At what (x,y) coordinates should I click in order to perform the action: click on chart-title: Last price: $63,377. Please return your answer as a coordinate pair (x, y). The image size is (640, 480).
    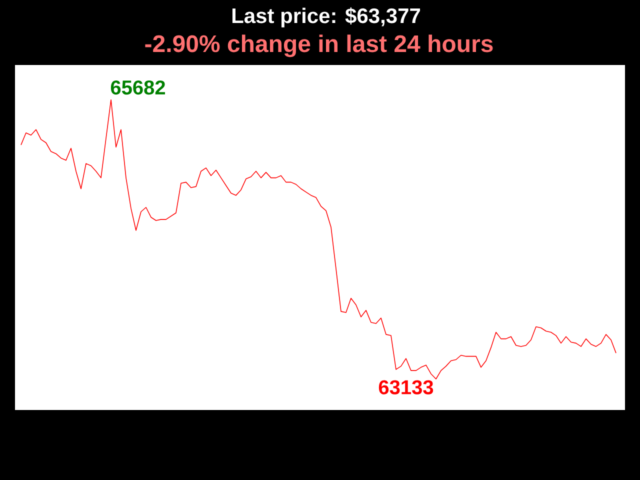
    Looking at the image, I should click on (326, 17).